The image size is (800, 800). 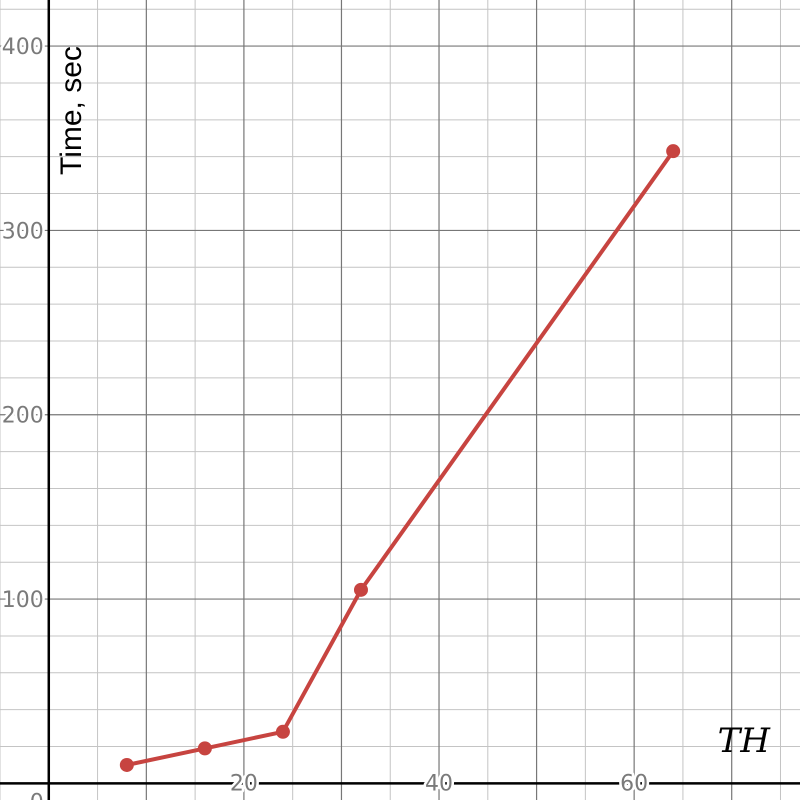 What do you see at coordinates (745, 741) in the screenshot?
I see `x-axis-label: TH` at bounding box center [745, 741].